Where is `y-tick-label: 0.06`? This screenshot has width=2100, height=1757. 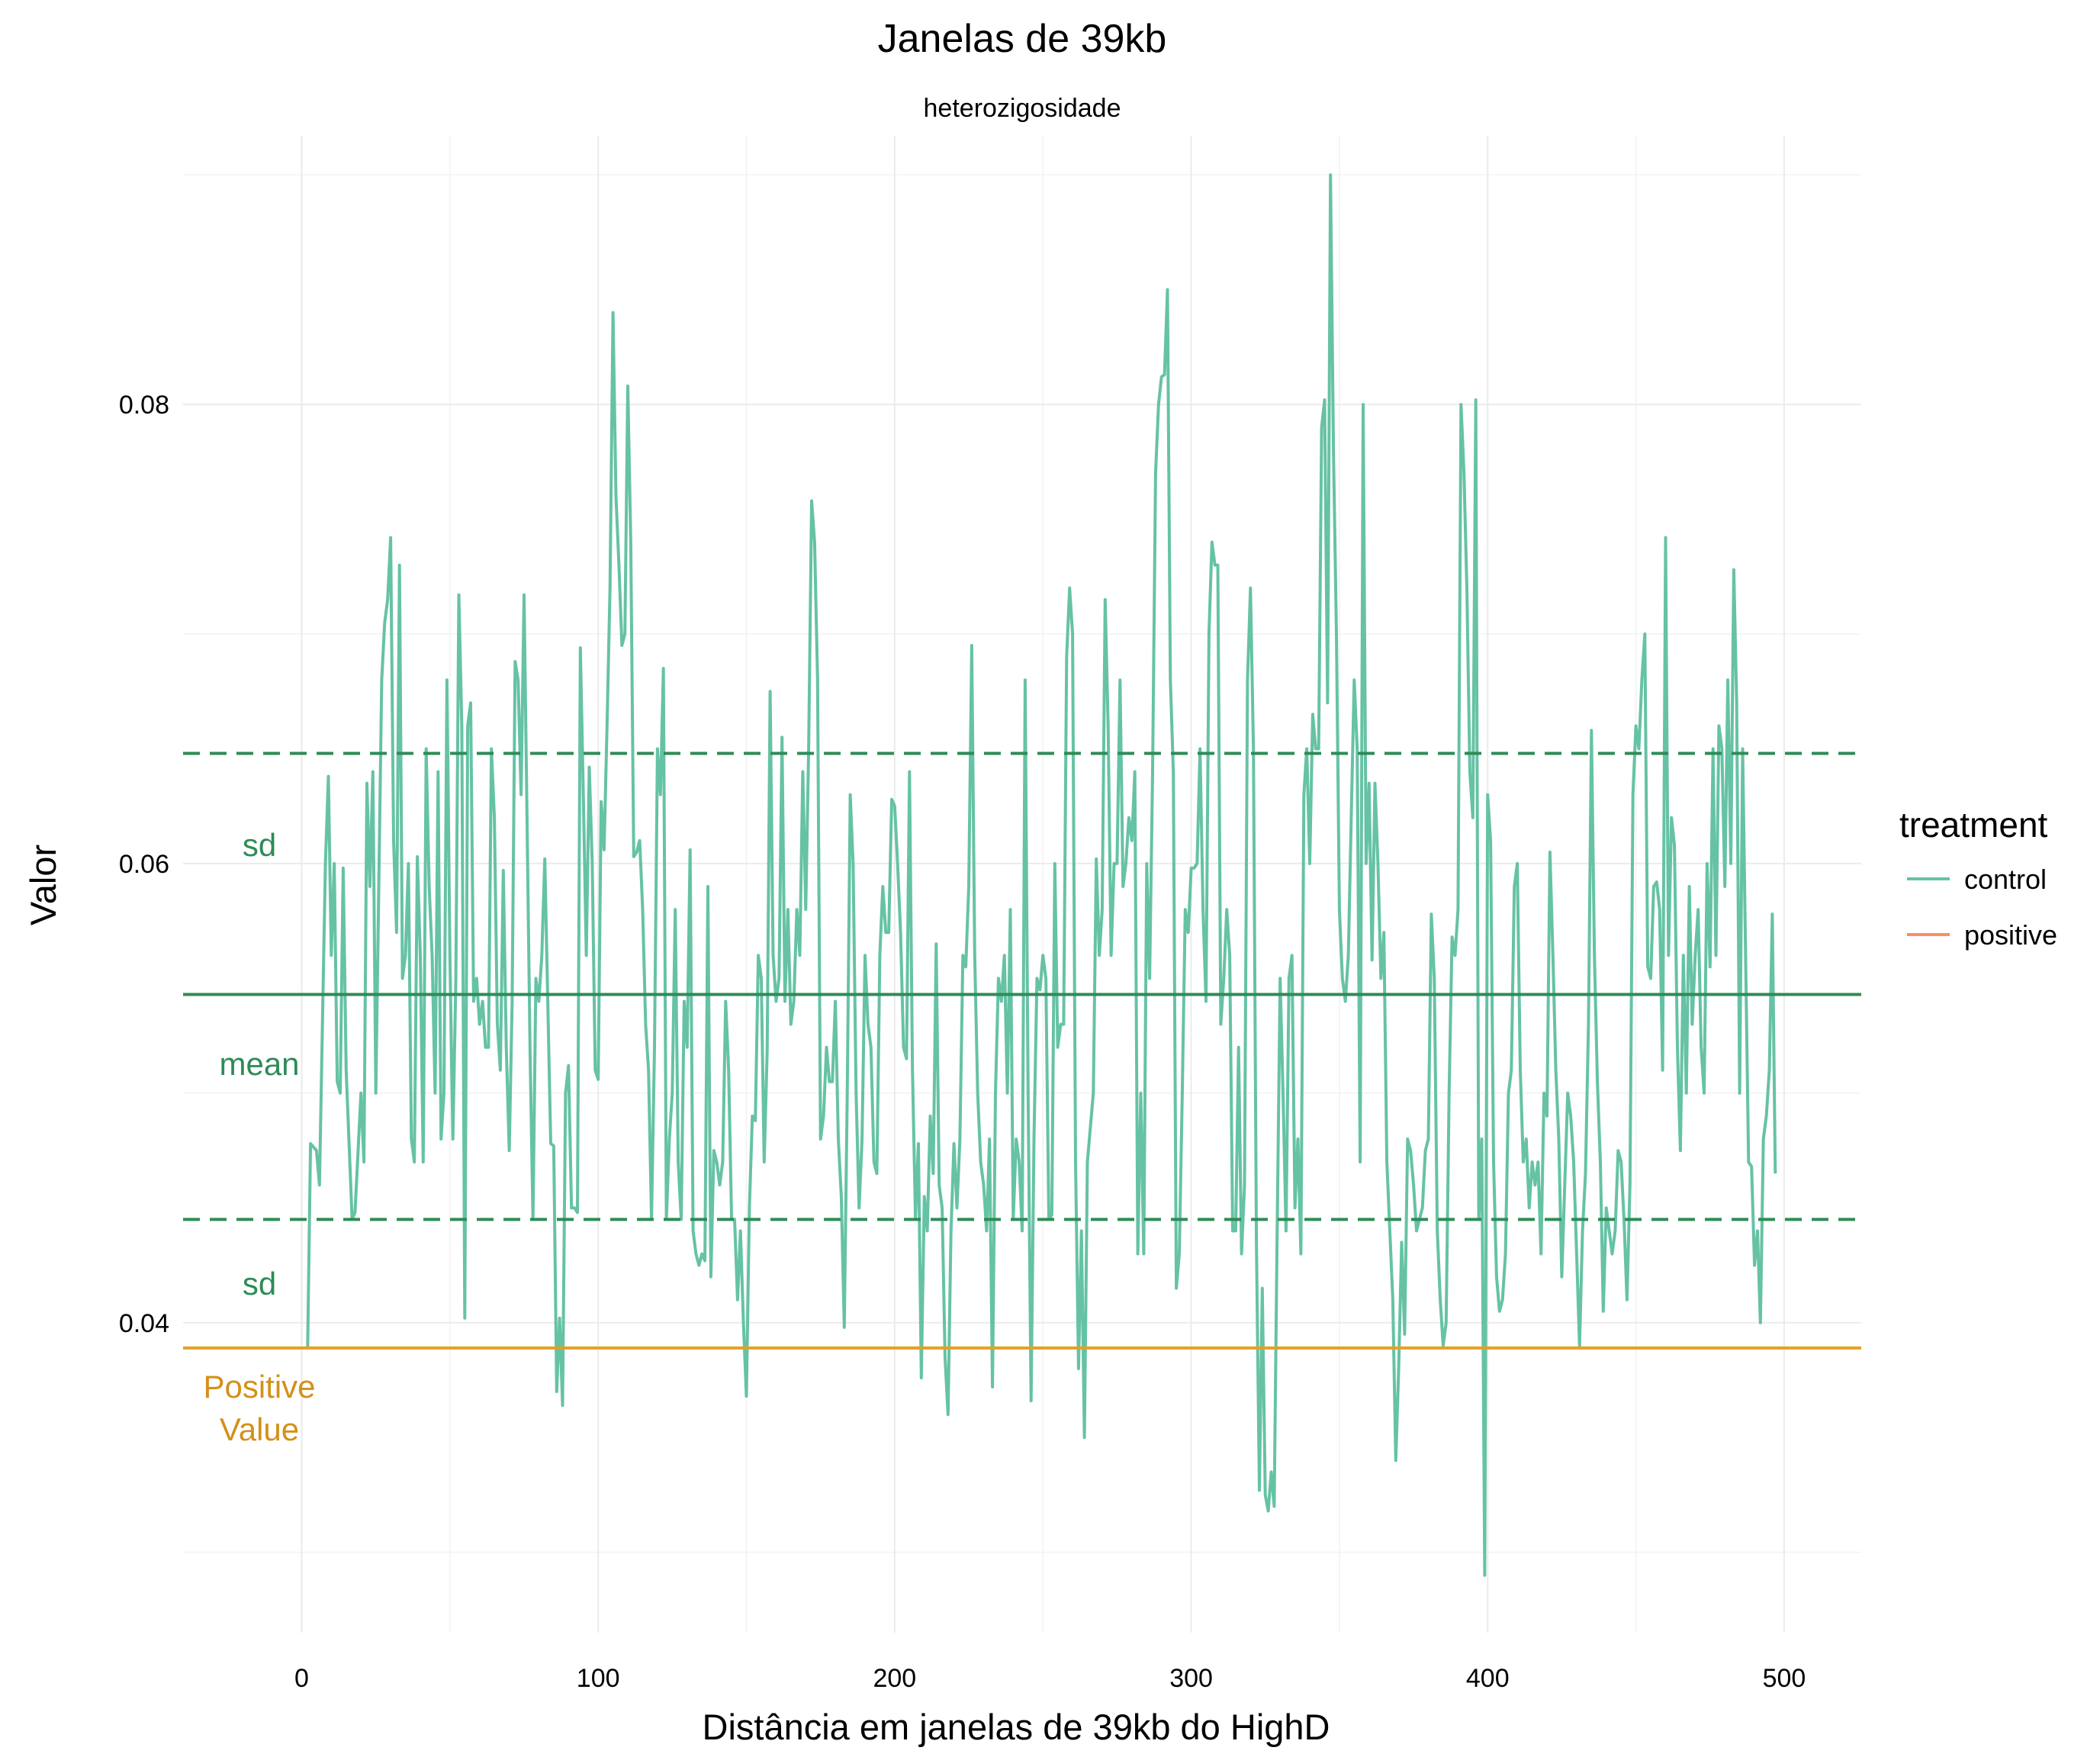 y-tick-label: 0.06 is located at coordinates (144, 864).